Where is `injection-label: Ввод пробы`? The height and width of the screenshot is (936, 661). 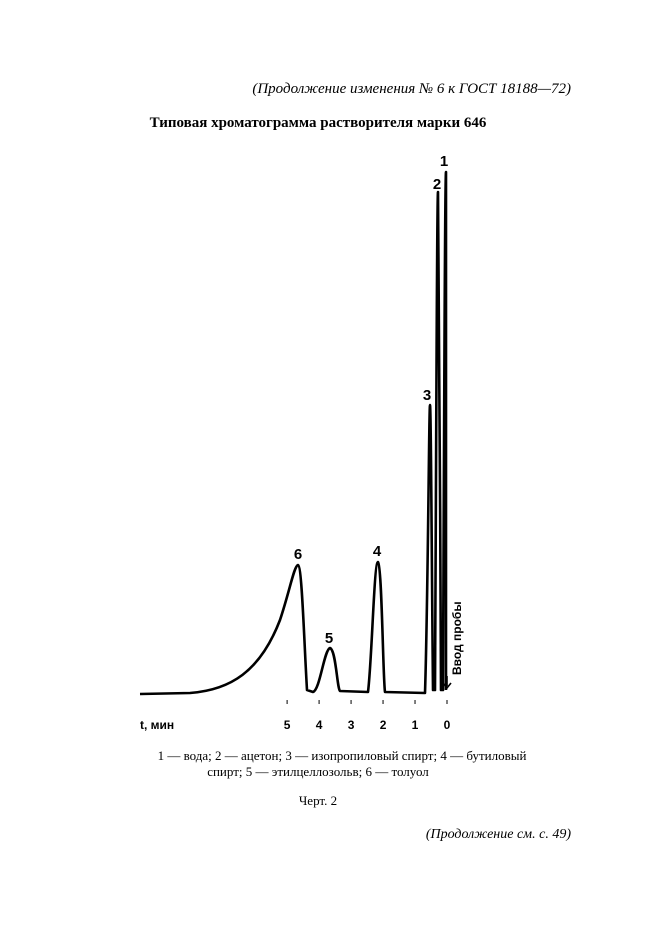
injection-label: Ввод пробы is located at coordinates (457, 638).